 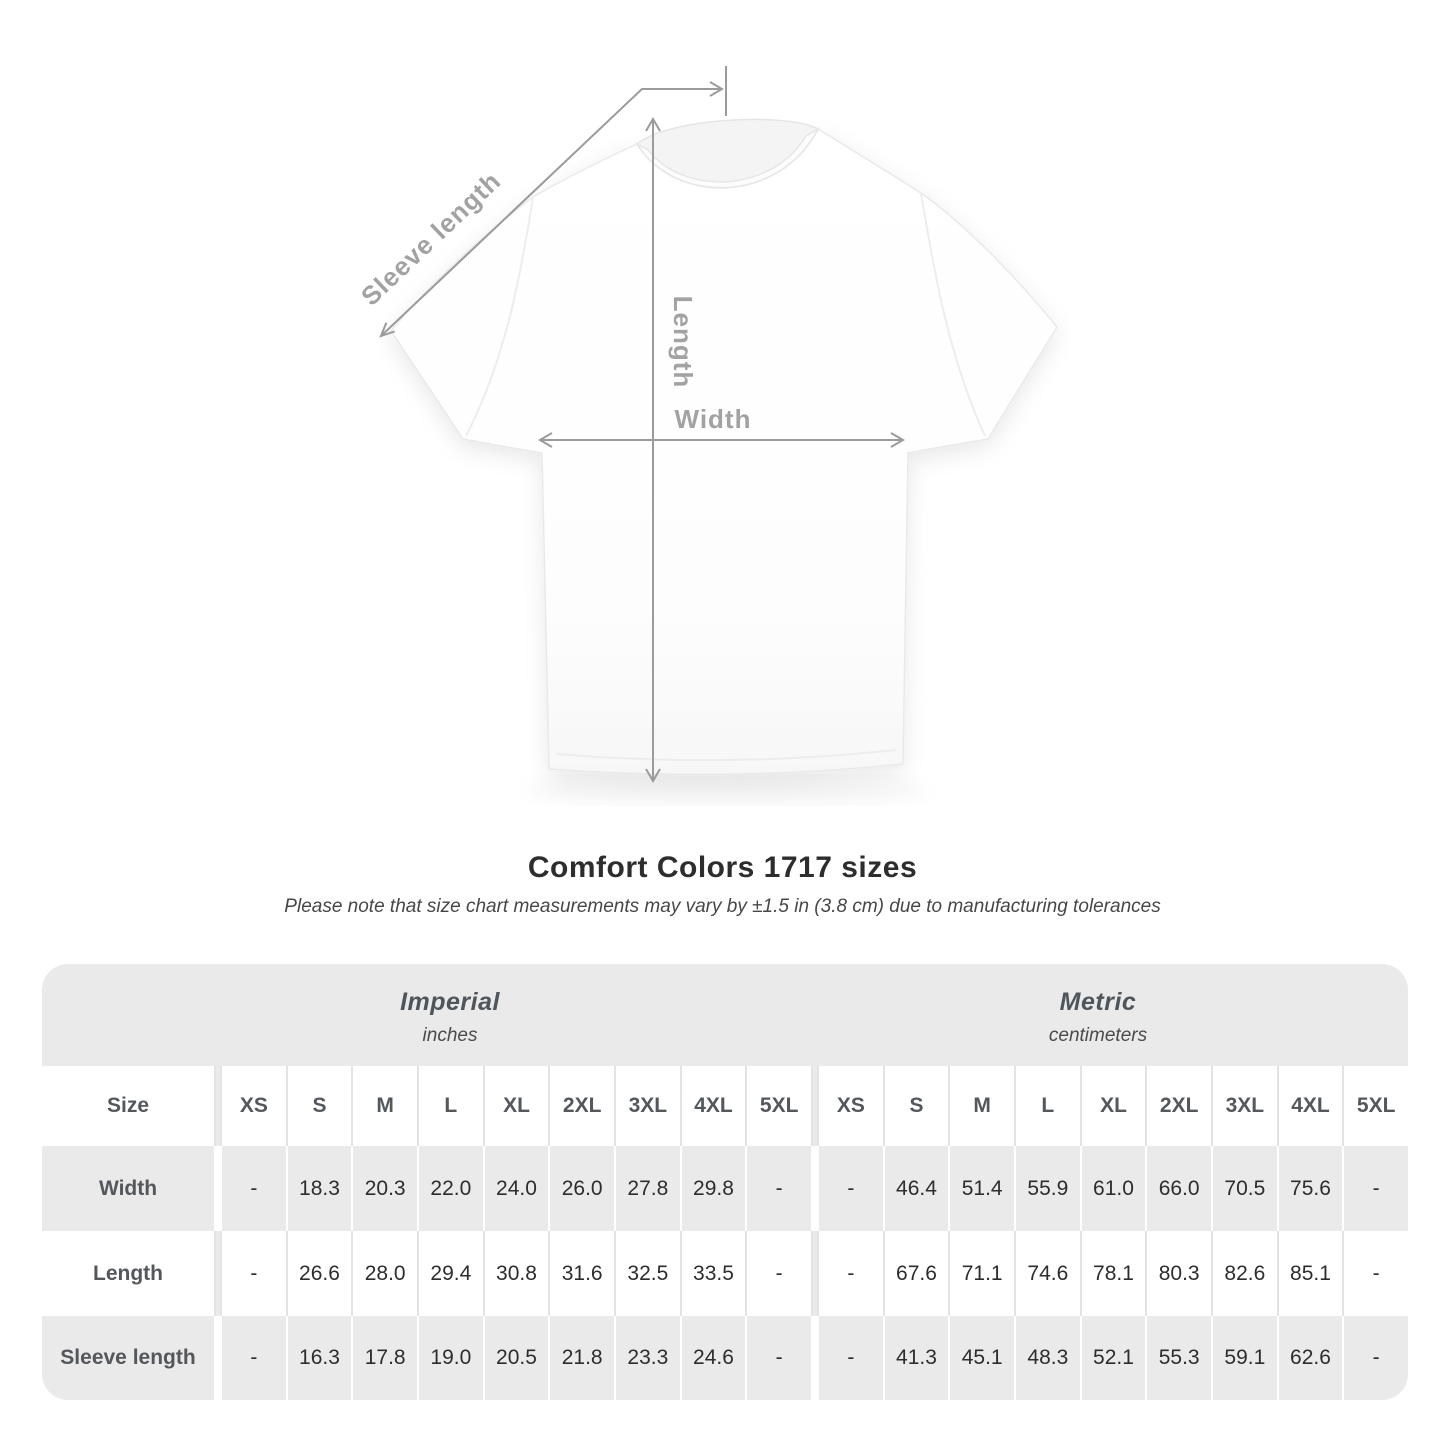 What do you see at coordinates (451, 1273) in the screenshot?
I see `value-cell: 29.4` at bounding box center [451, 1273].